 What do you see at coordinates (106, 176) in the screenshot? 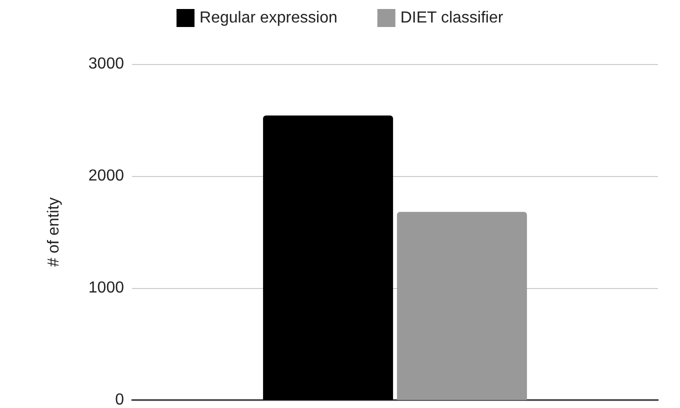
I see `y-tick-label: 2000` at bounding box center [106, 176].